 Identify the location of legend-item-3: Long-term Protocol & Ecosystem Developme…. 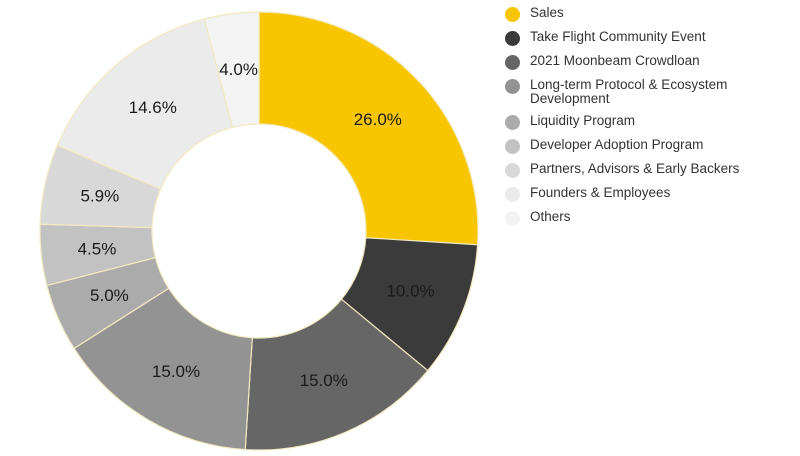
(650, 92).